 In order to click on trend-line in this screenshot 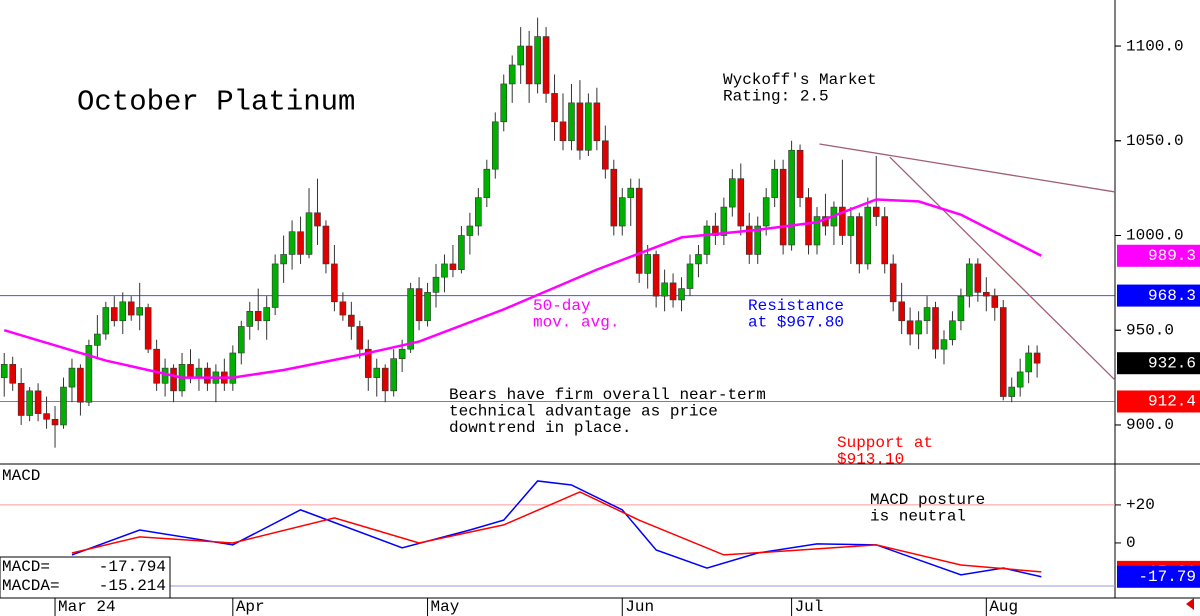, I will do `click(967, 168)`.